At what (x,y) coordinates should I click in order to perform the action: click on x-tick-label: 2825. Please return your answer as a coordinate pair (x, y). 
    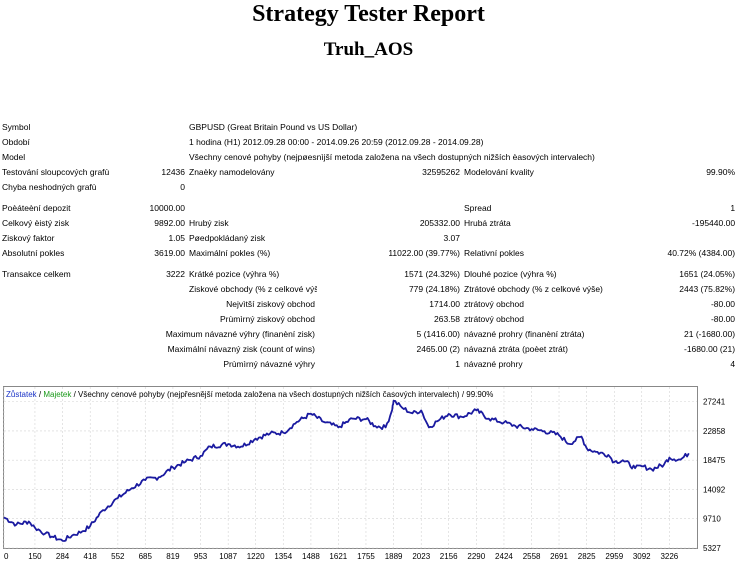
    Looking at the image, I should click on (587, 556).